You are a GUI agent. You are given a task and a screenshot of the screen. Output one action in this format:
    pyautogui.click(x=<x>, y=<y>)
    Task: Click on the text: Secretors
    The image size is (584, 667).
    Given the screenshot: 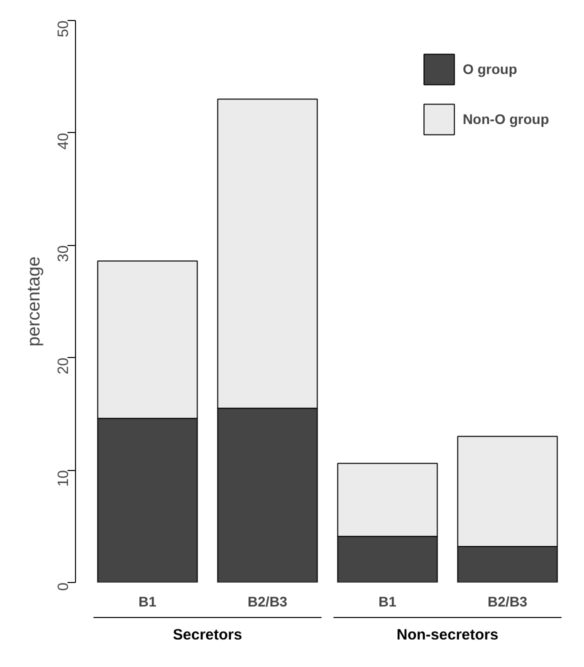 What is the action you would take?
    pyautogui.click(x=207, y=635)
    